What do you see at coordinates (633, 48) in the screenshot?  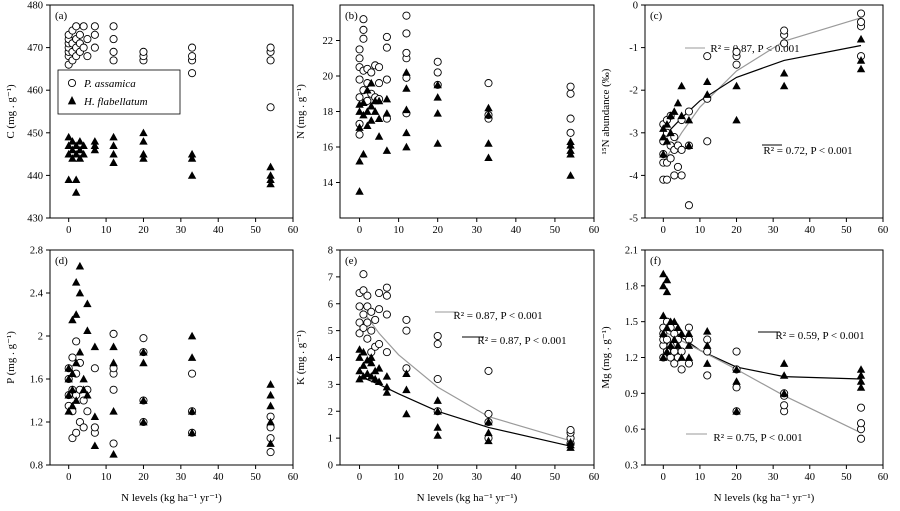 I see `y-tick-label: -1` at bounding box center [633, 48].